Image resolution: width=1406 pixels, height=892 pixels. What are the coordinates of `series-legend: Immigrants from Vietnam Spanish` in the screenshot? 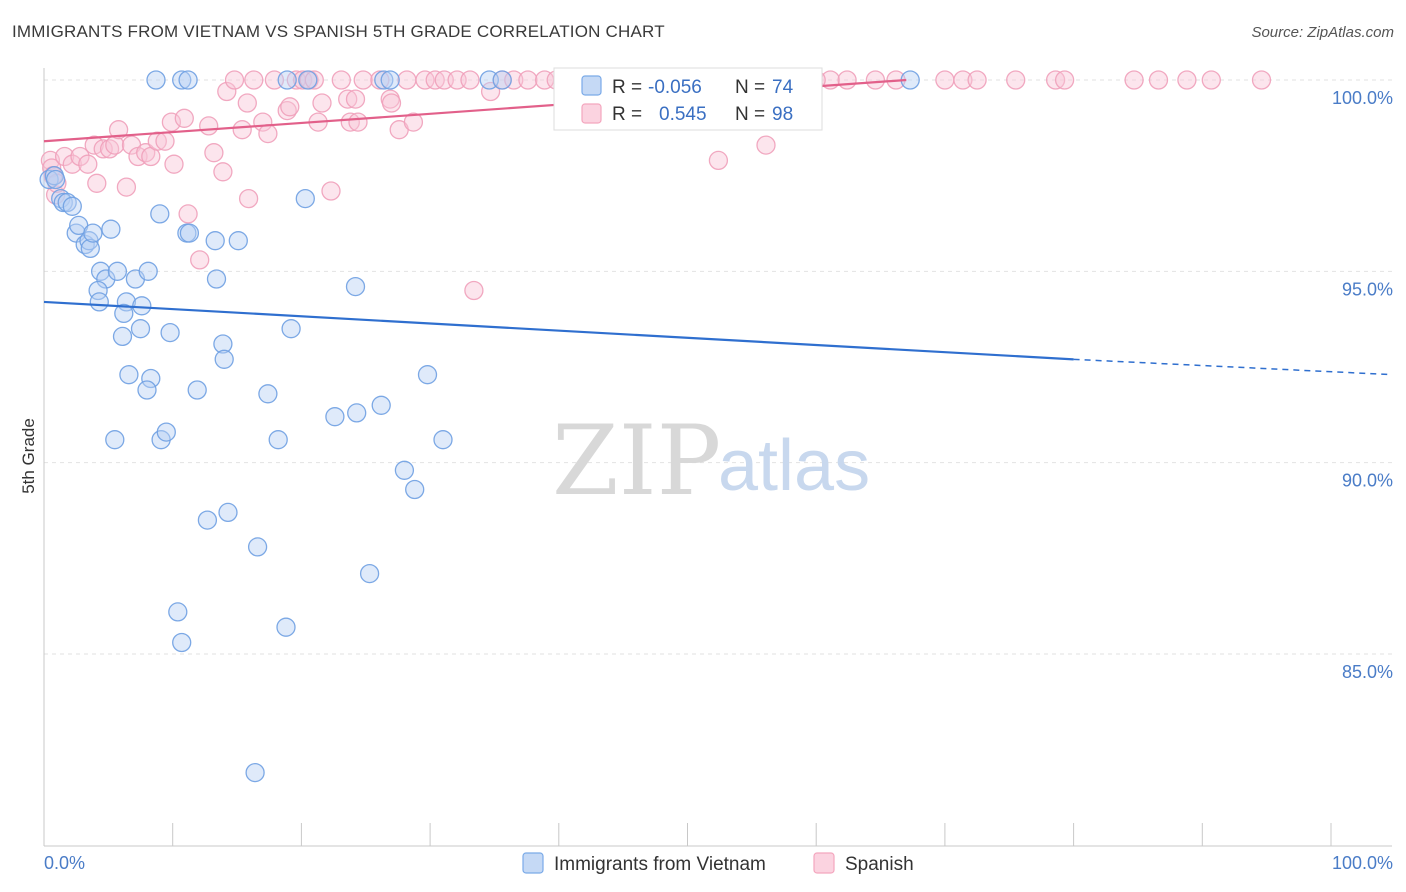 It's located at (718, 863).